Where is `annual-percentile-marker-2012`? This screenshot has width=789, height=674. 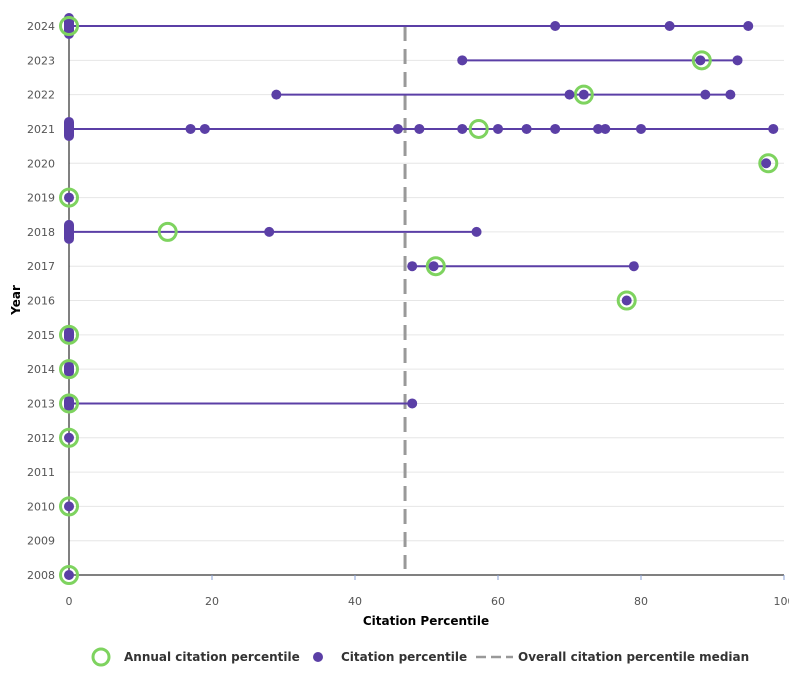 annual-percentile-marker-2012 is located at coordinates (69, 437).